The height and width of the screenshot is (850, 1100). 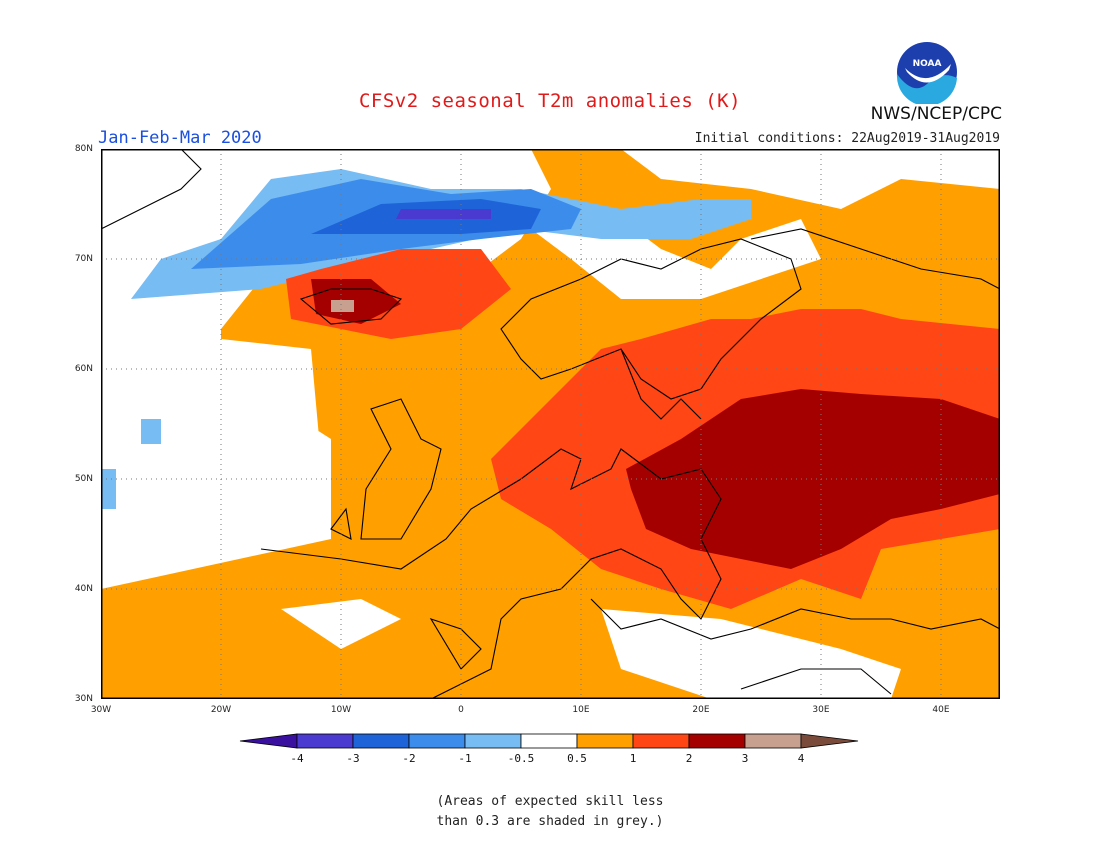 I want to click on skill-mask-grey-cell, so click(x=342, y=306).